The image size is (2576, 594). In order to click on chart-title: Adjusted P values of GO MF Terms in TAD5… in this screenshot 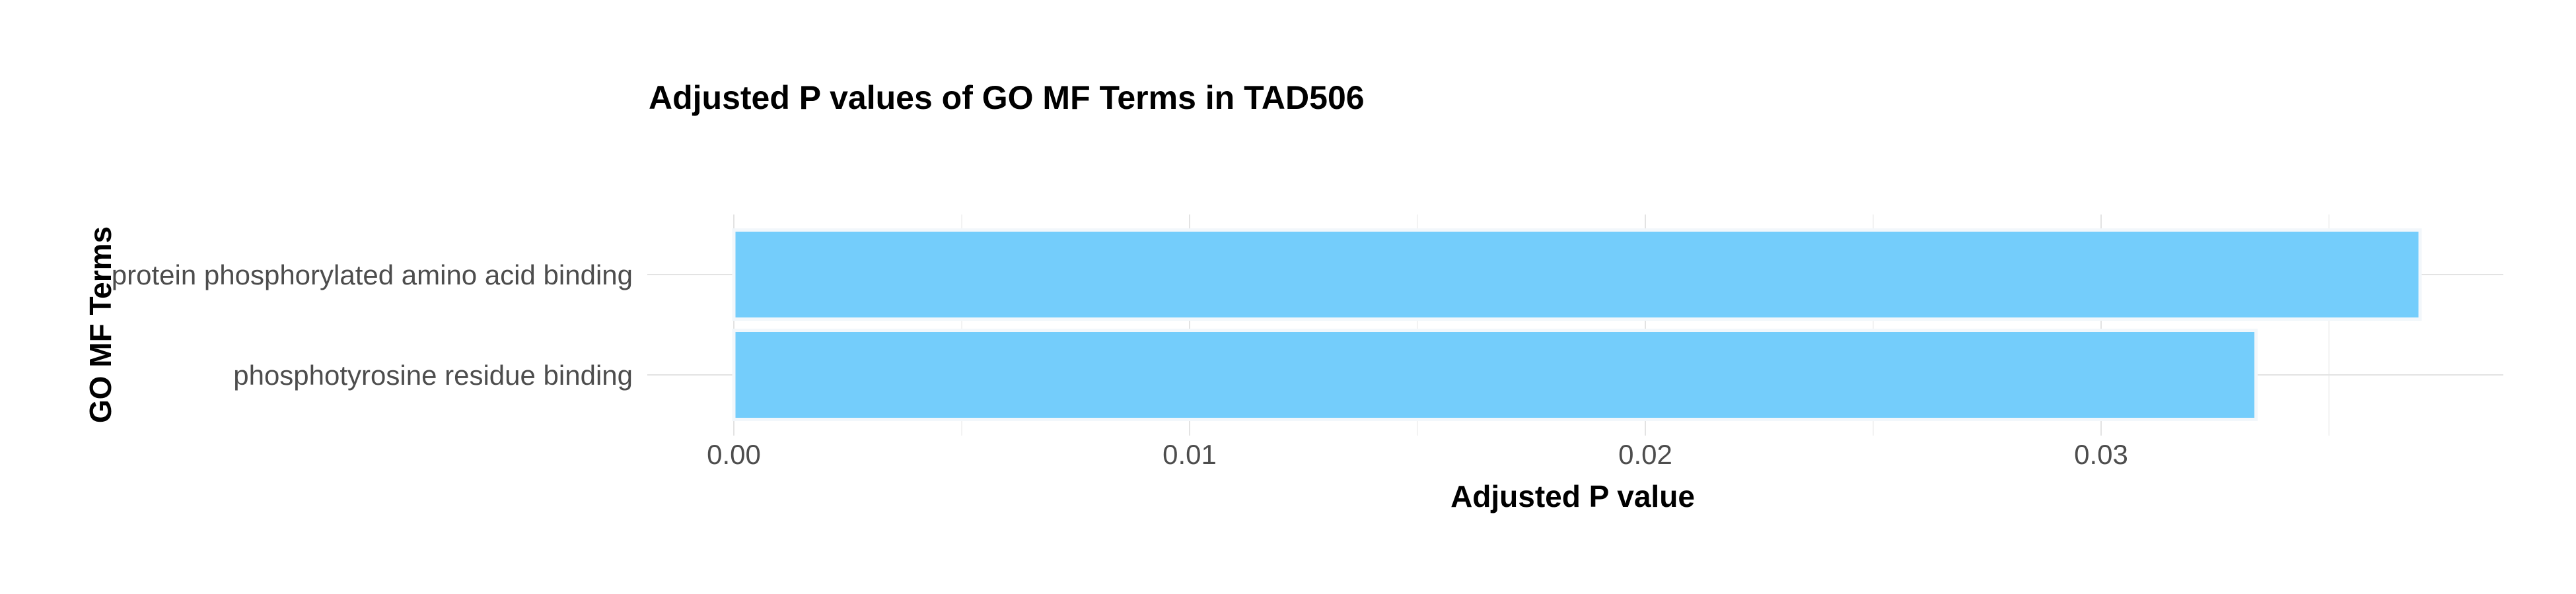, I will do `click(1007, 97)`.